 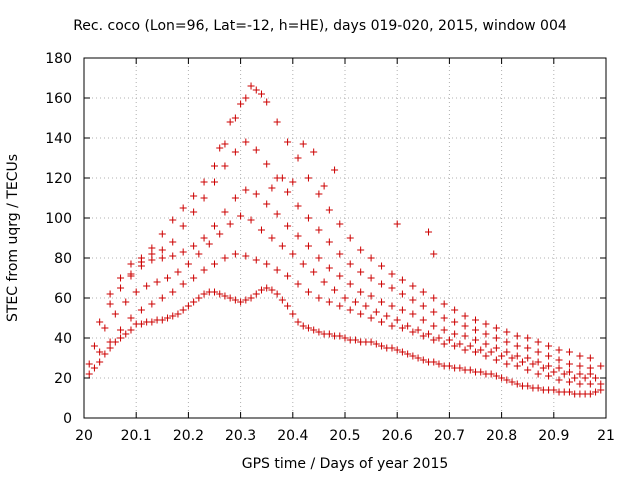 I want to click on x-tick-label: 20, so click(x=84, y=436).